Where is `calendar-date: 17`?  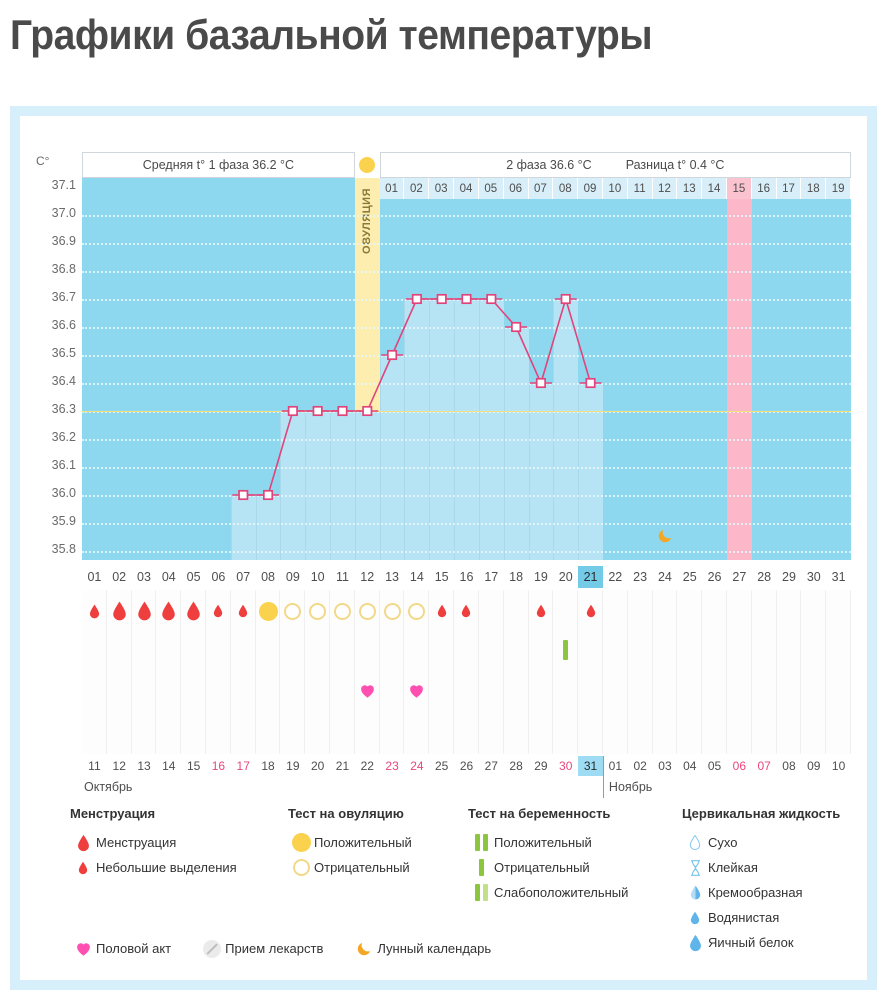
calendar-date: 17 is located at coordinates (243, 766).